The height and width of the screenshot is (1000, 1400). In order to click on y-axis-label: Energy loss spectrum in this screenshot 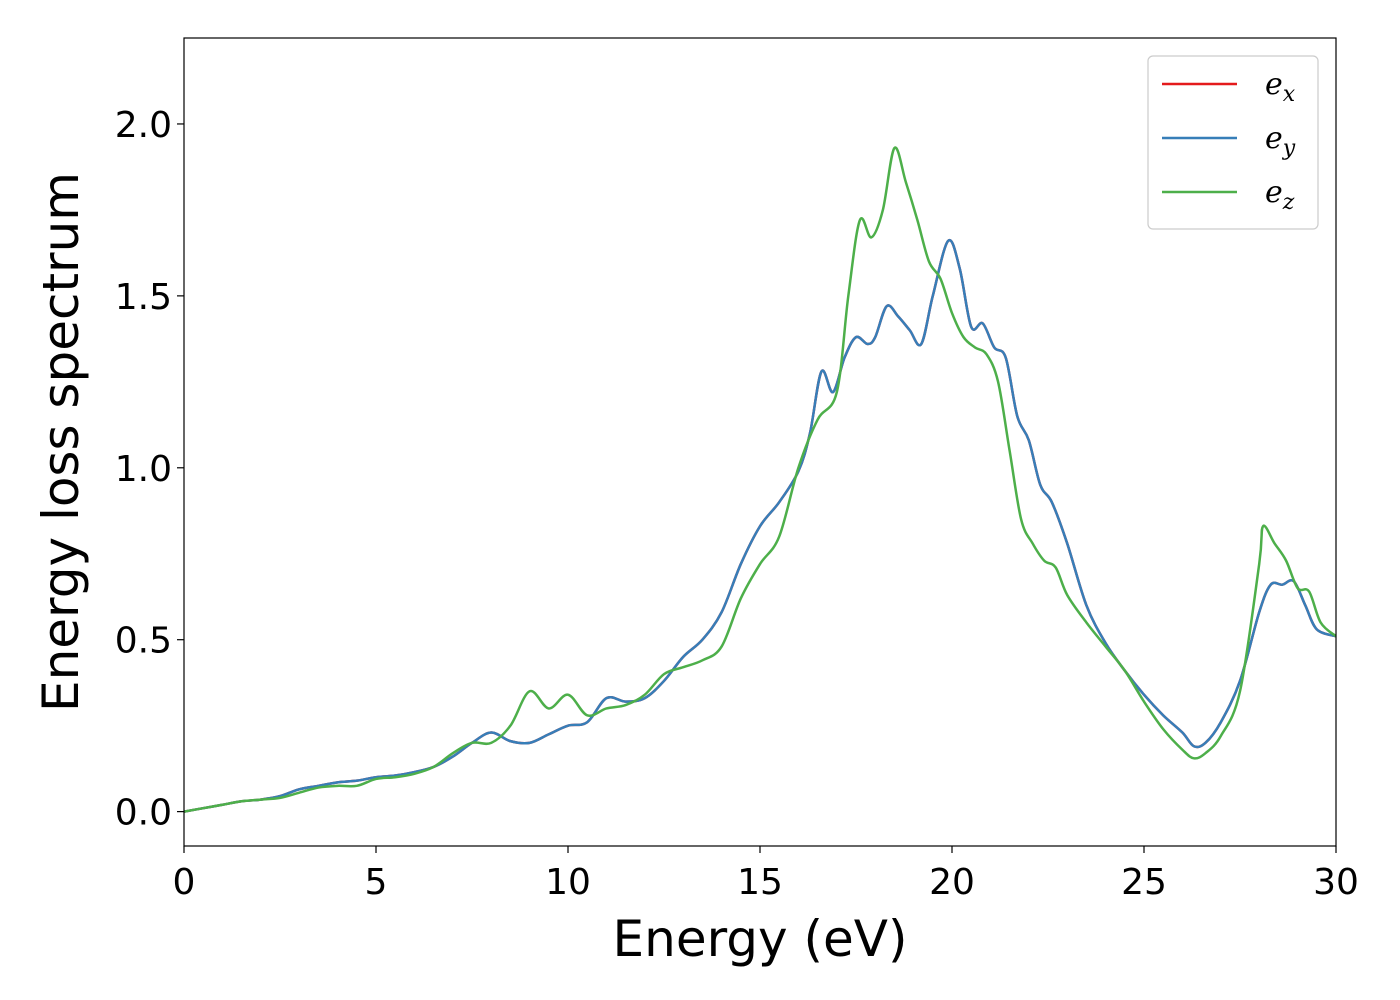, I will do `click(61, 442)`.